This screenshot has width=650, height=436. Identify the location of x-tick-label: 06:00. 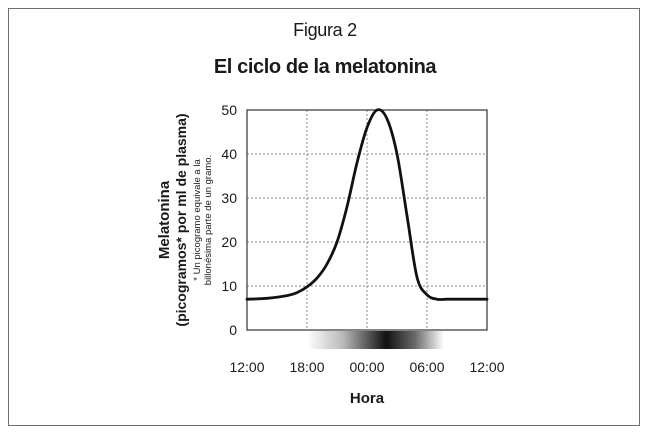
(426, 367).